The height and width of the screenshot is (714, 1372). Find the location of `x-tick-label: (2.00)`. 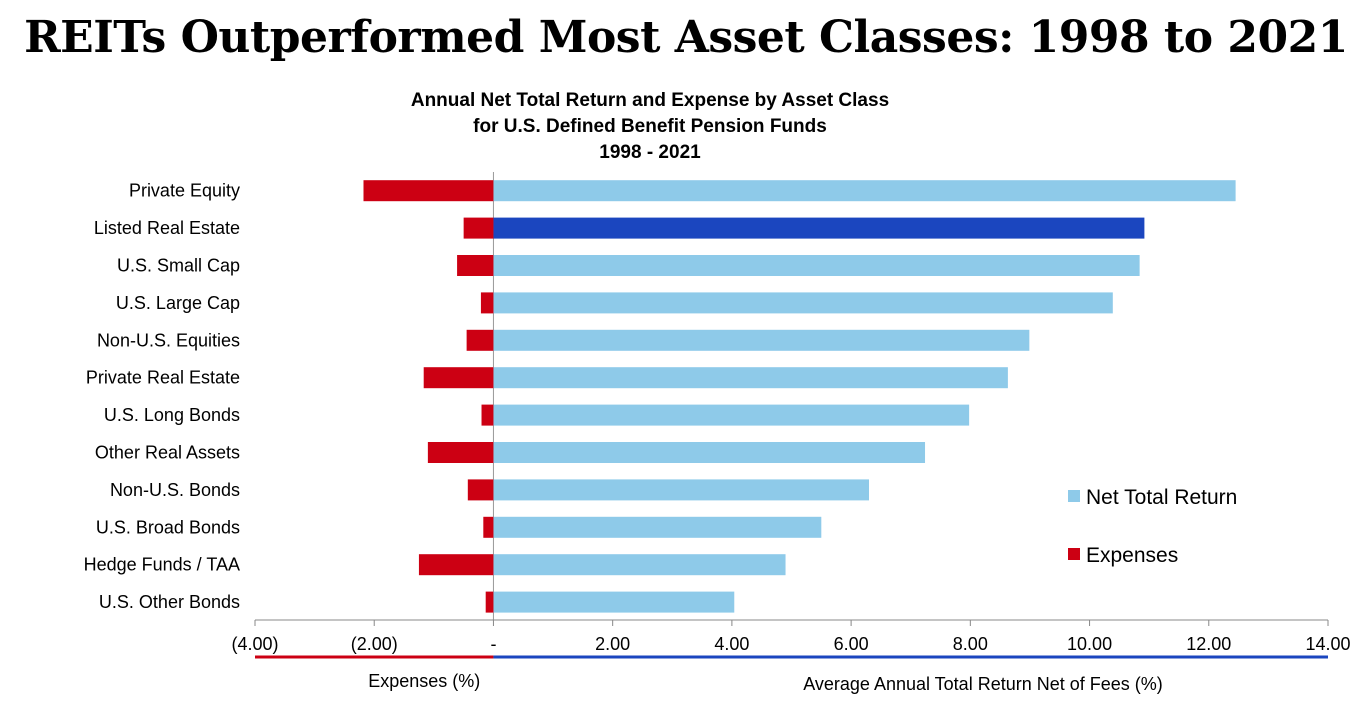

x-tick-label: (2.00) is located at coordinates (374, 644).